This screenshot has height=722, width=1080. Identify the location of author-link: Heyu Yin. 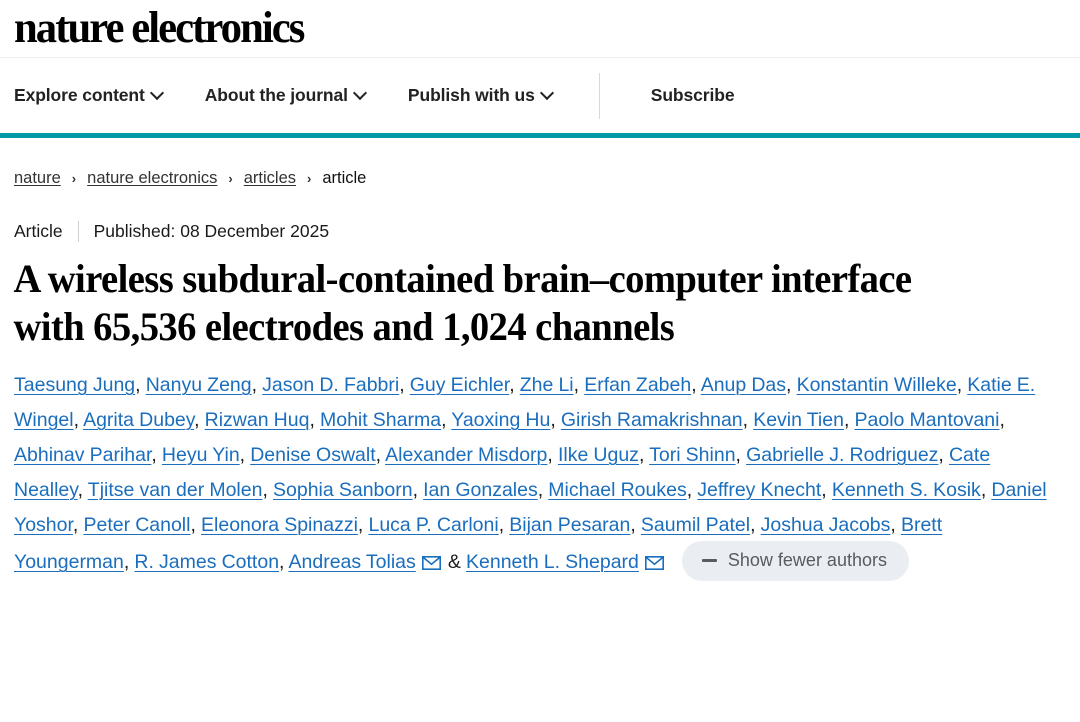
(200, 455).